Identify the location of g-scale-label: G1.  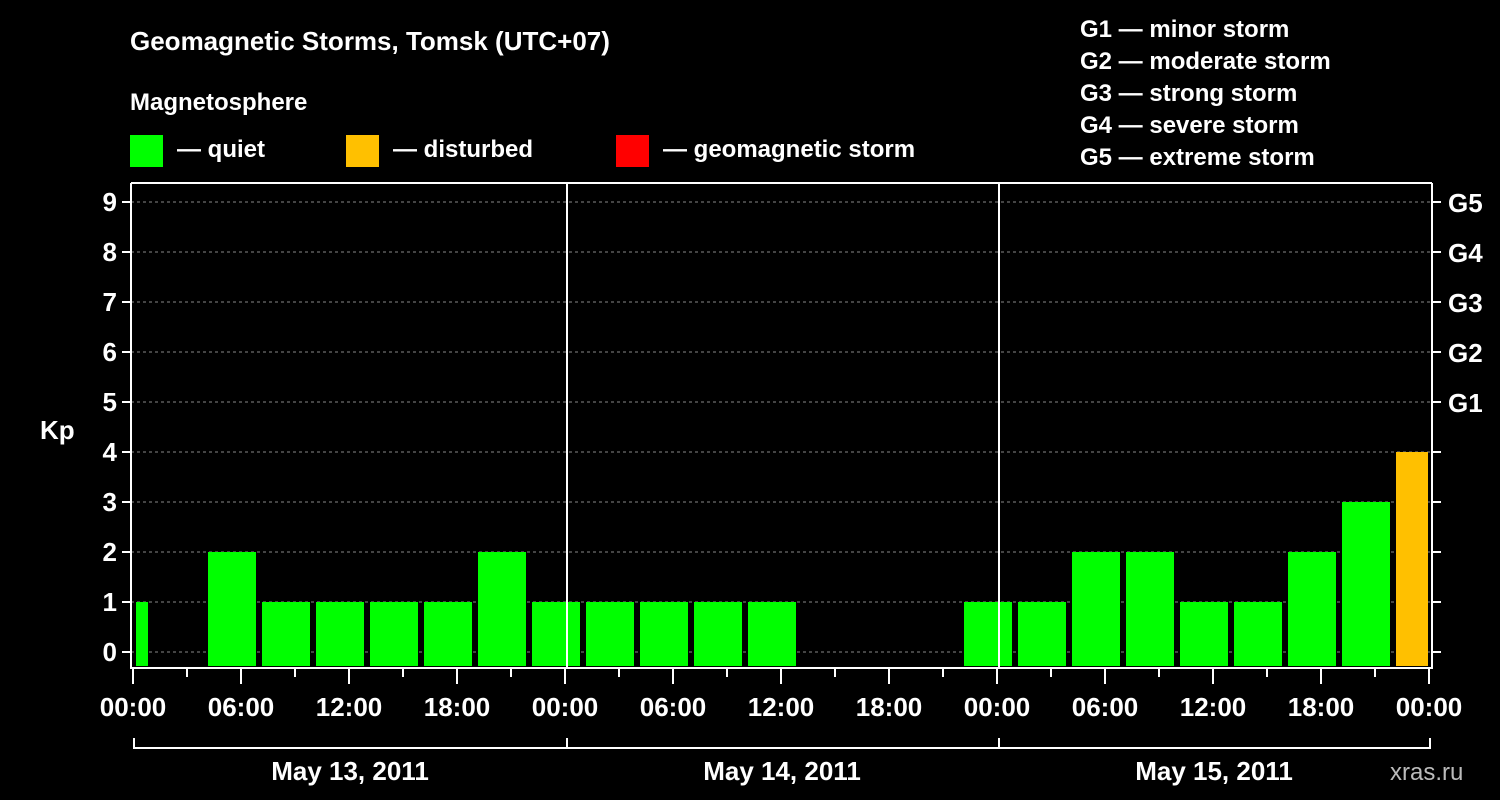
(1465, 403).